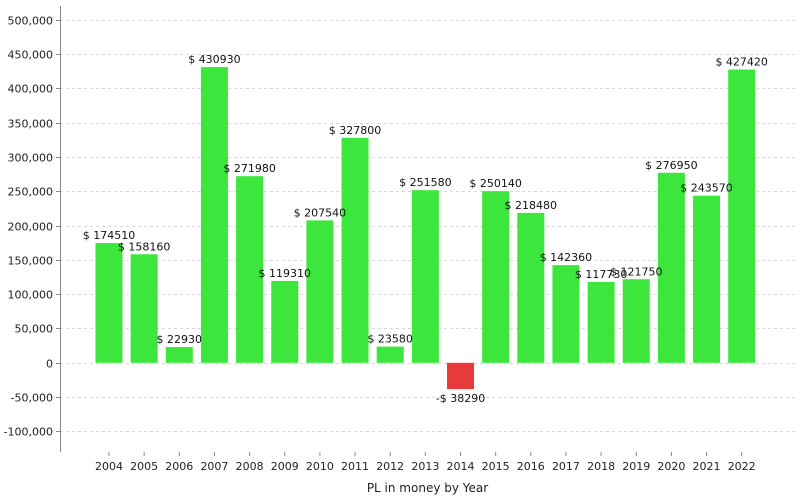  Describe the element at coordinates (144, 246) in the screenshot. I see `data-label-2005: $ 158160` at that location.